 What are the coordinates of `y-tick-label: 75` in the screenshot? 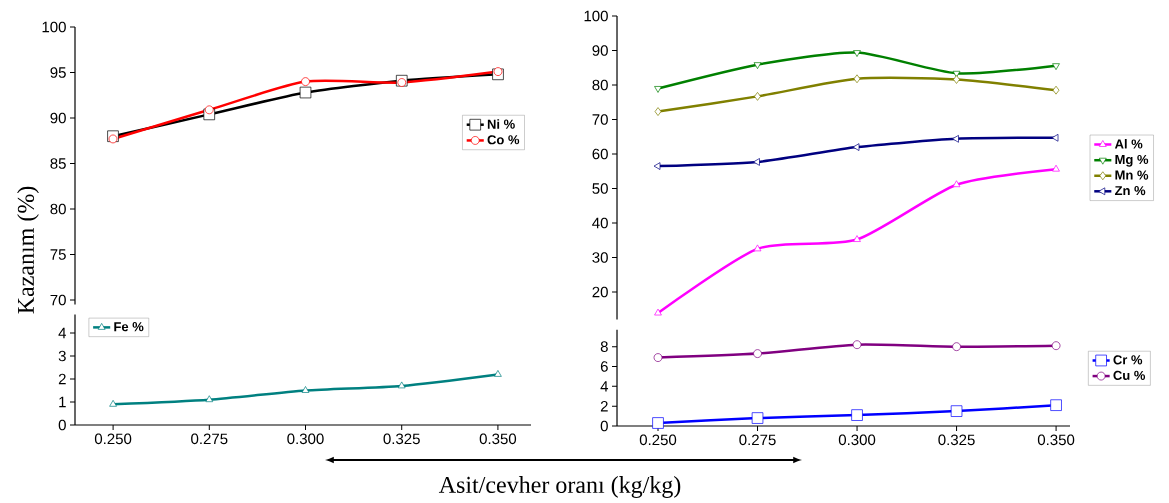 It's located at (58, 254).